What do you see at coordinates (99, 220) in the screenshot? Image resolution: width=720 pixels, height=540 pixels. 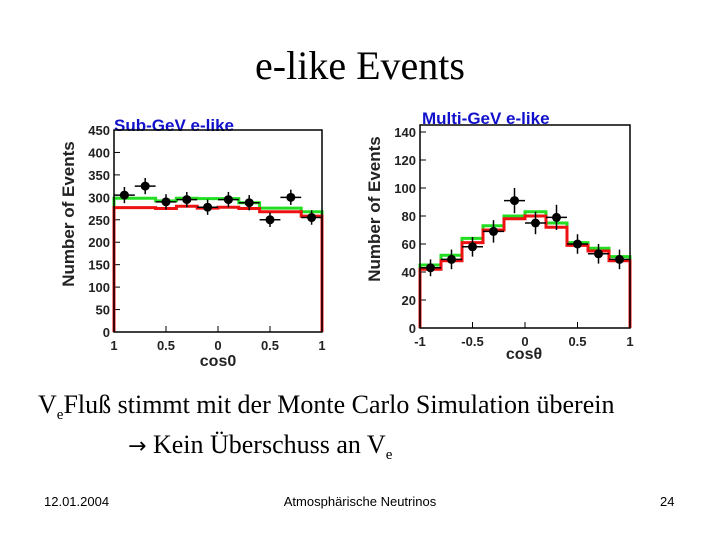 I see `y-tick-label: 250` at bounding box center [99, 220].